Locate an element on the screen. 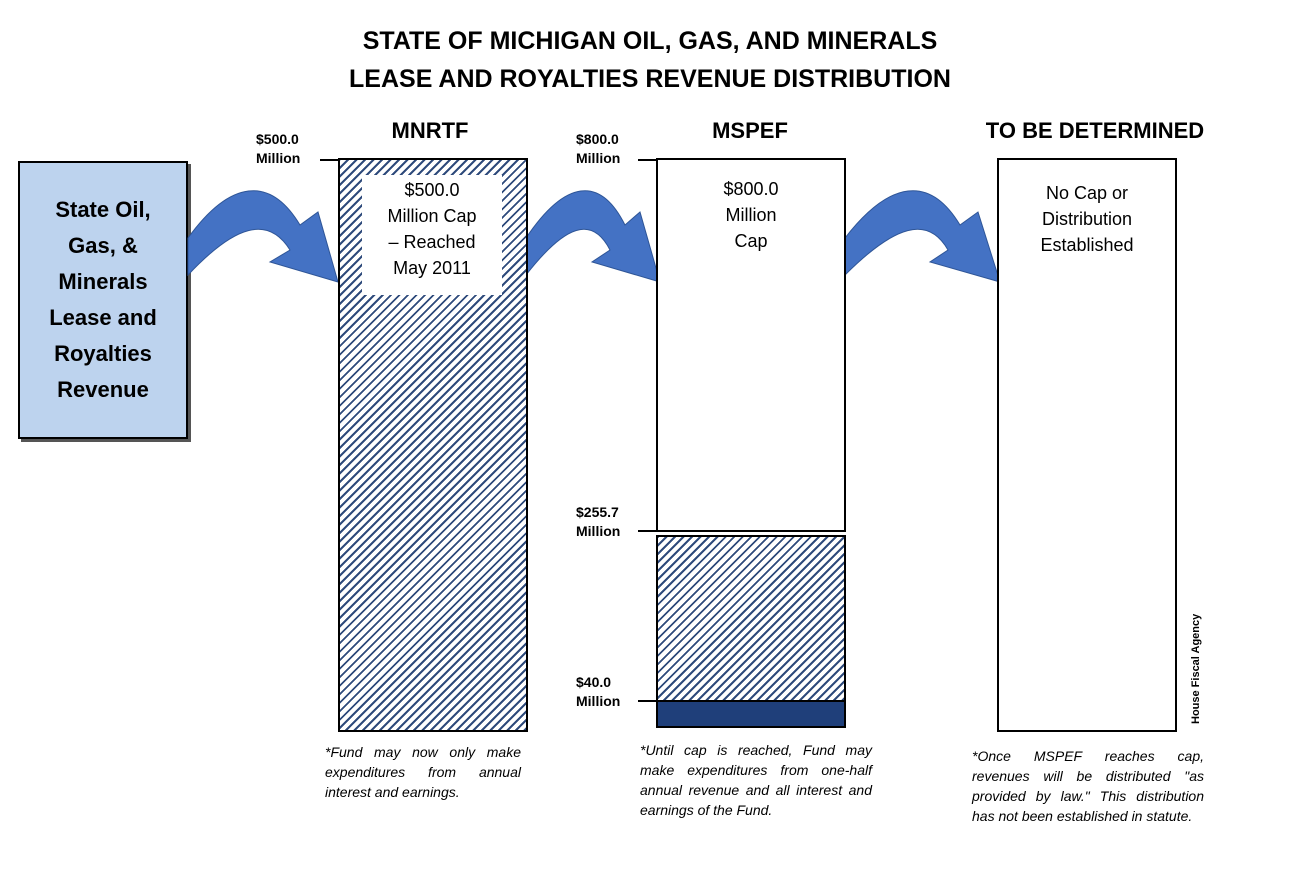 The image size is (1300, 894). mspef-top-value: $800.0 is located at coordinates (597, 139).